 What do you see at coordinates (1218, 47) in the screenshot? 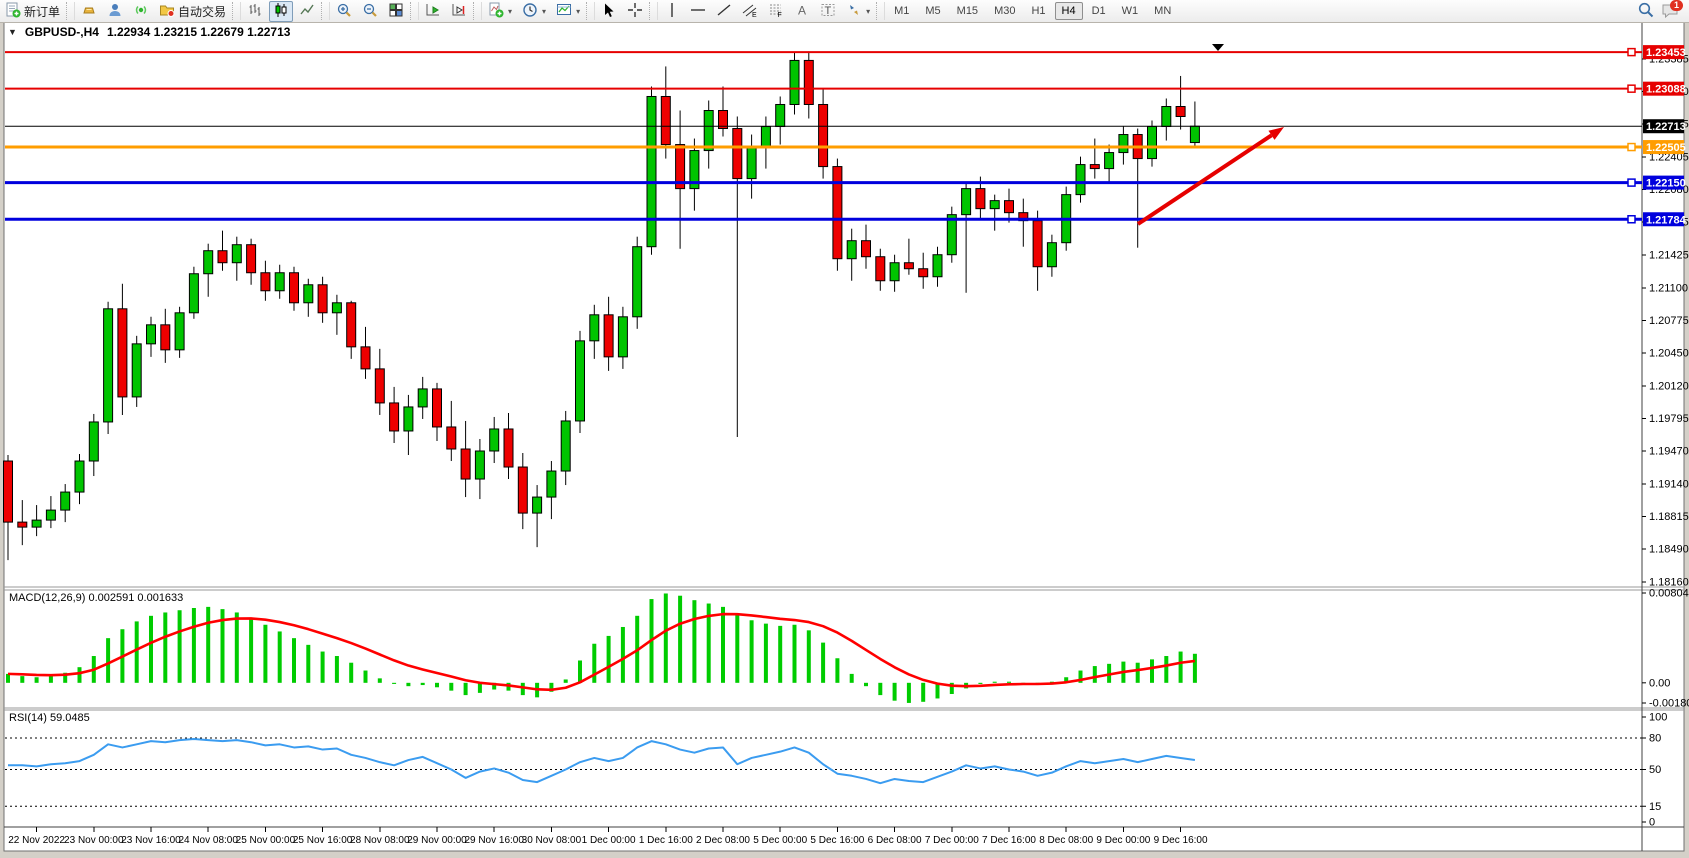
I see `chart-shift-marker` at bounding box center [1218, 47].